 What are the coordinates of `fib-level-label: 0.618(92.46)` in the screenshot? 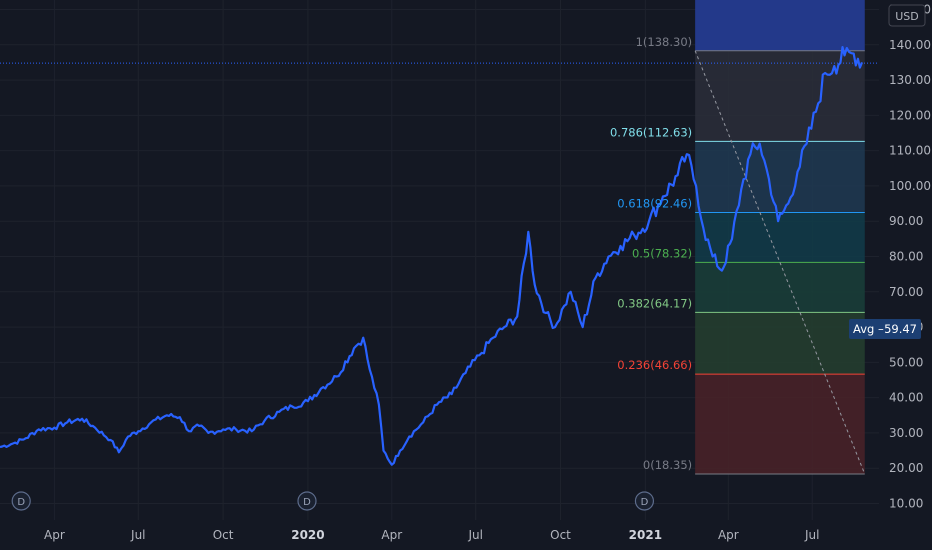 It's located at (654, 204).